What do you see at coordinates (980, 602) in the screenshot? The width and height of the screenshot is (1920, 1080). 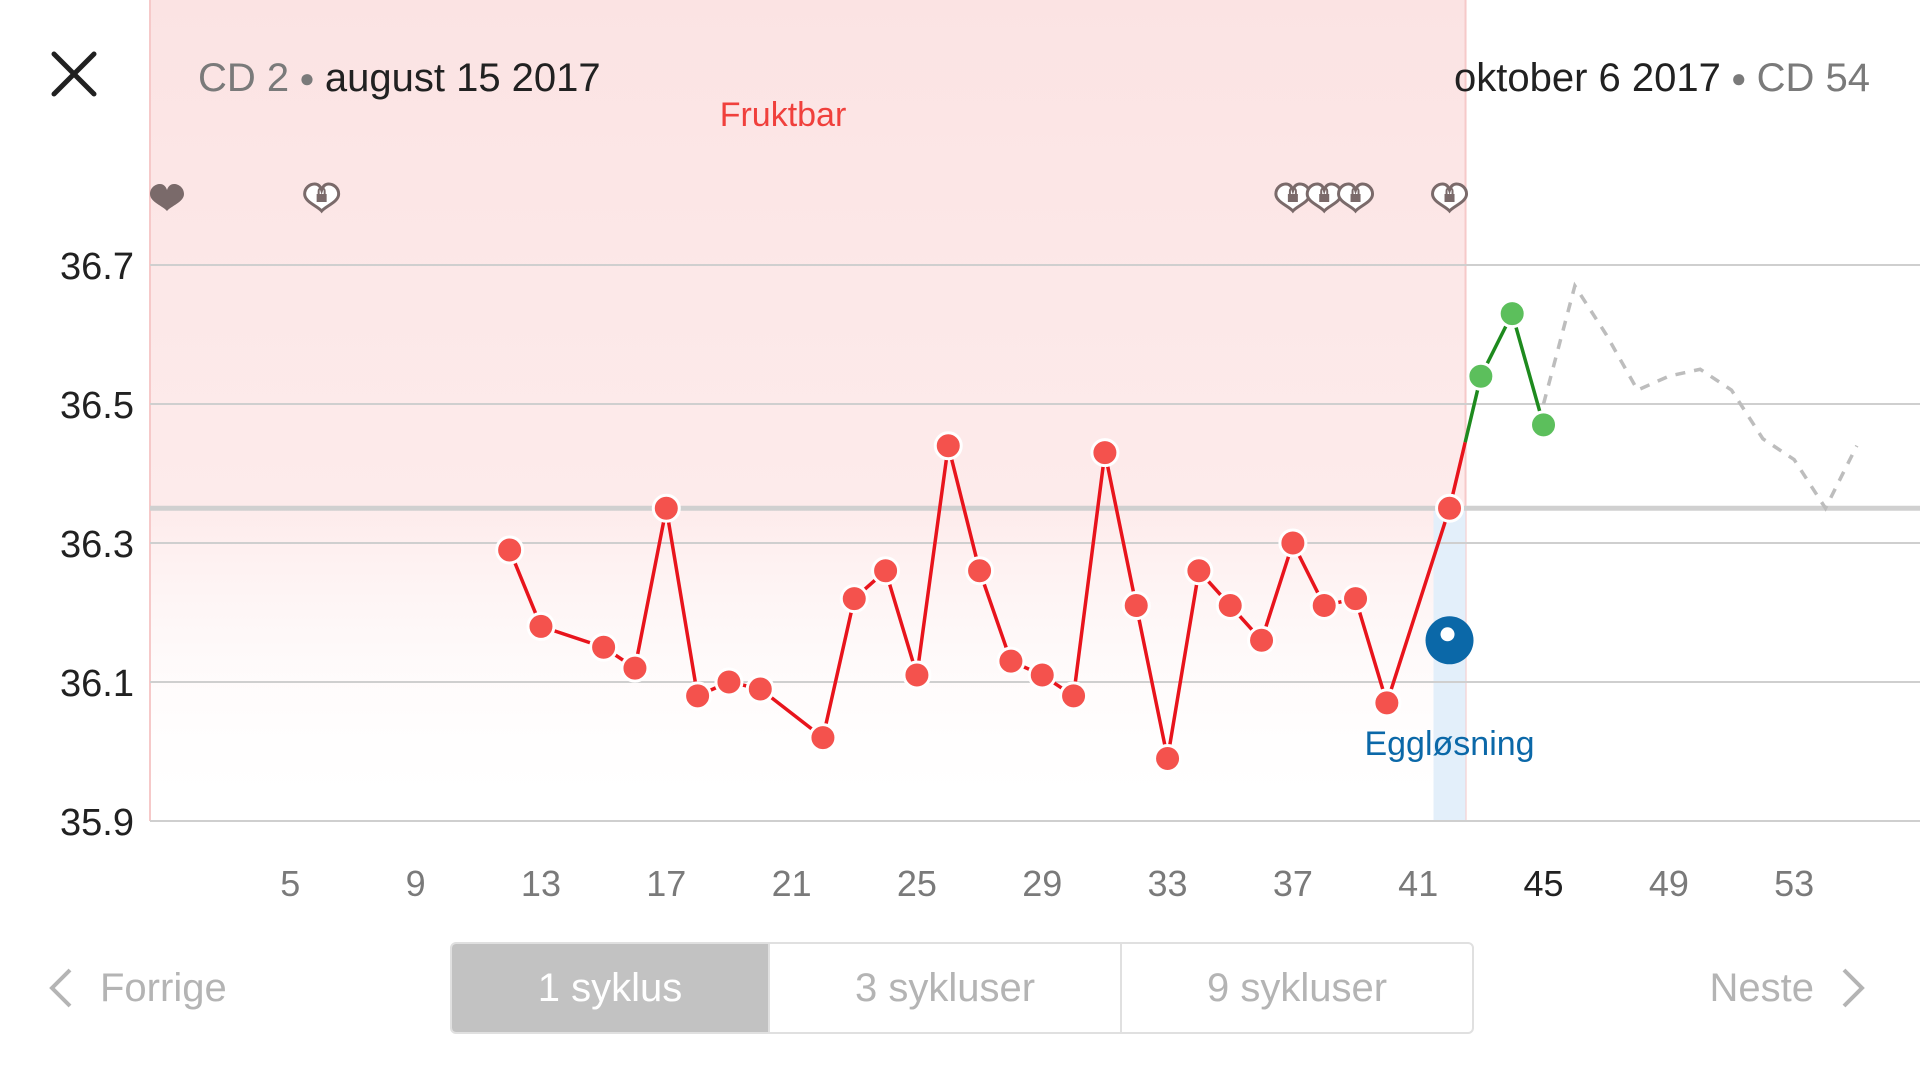 I see `temperature-line` at bounding box center [980, 602].